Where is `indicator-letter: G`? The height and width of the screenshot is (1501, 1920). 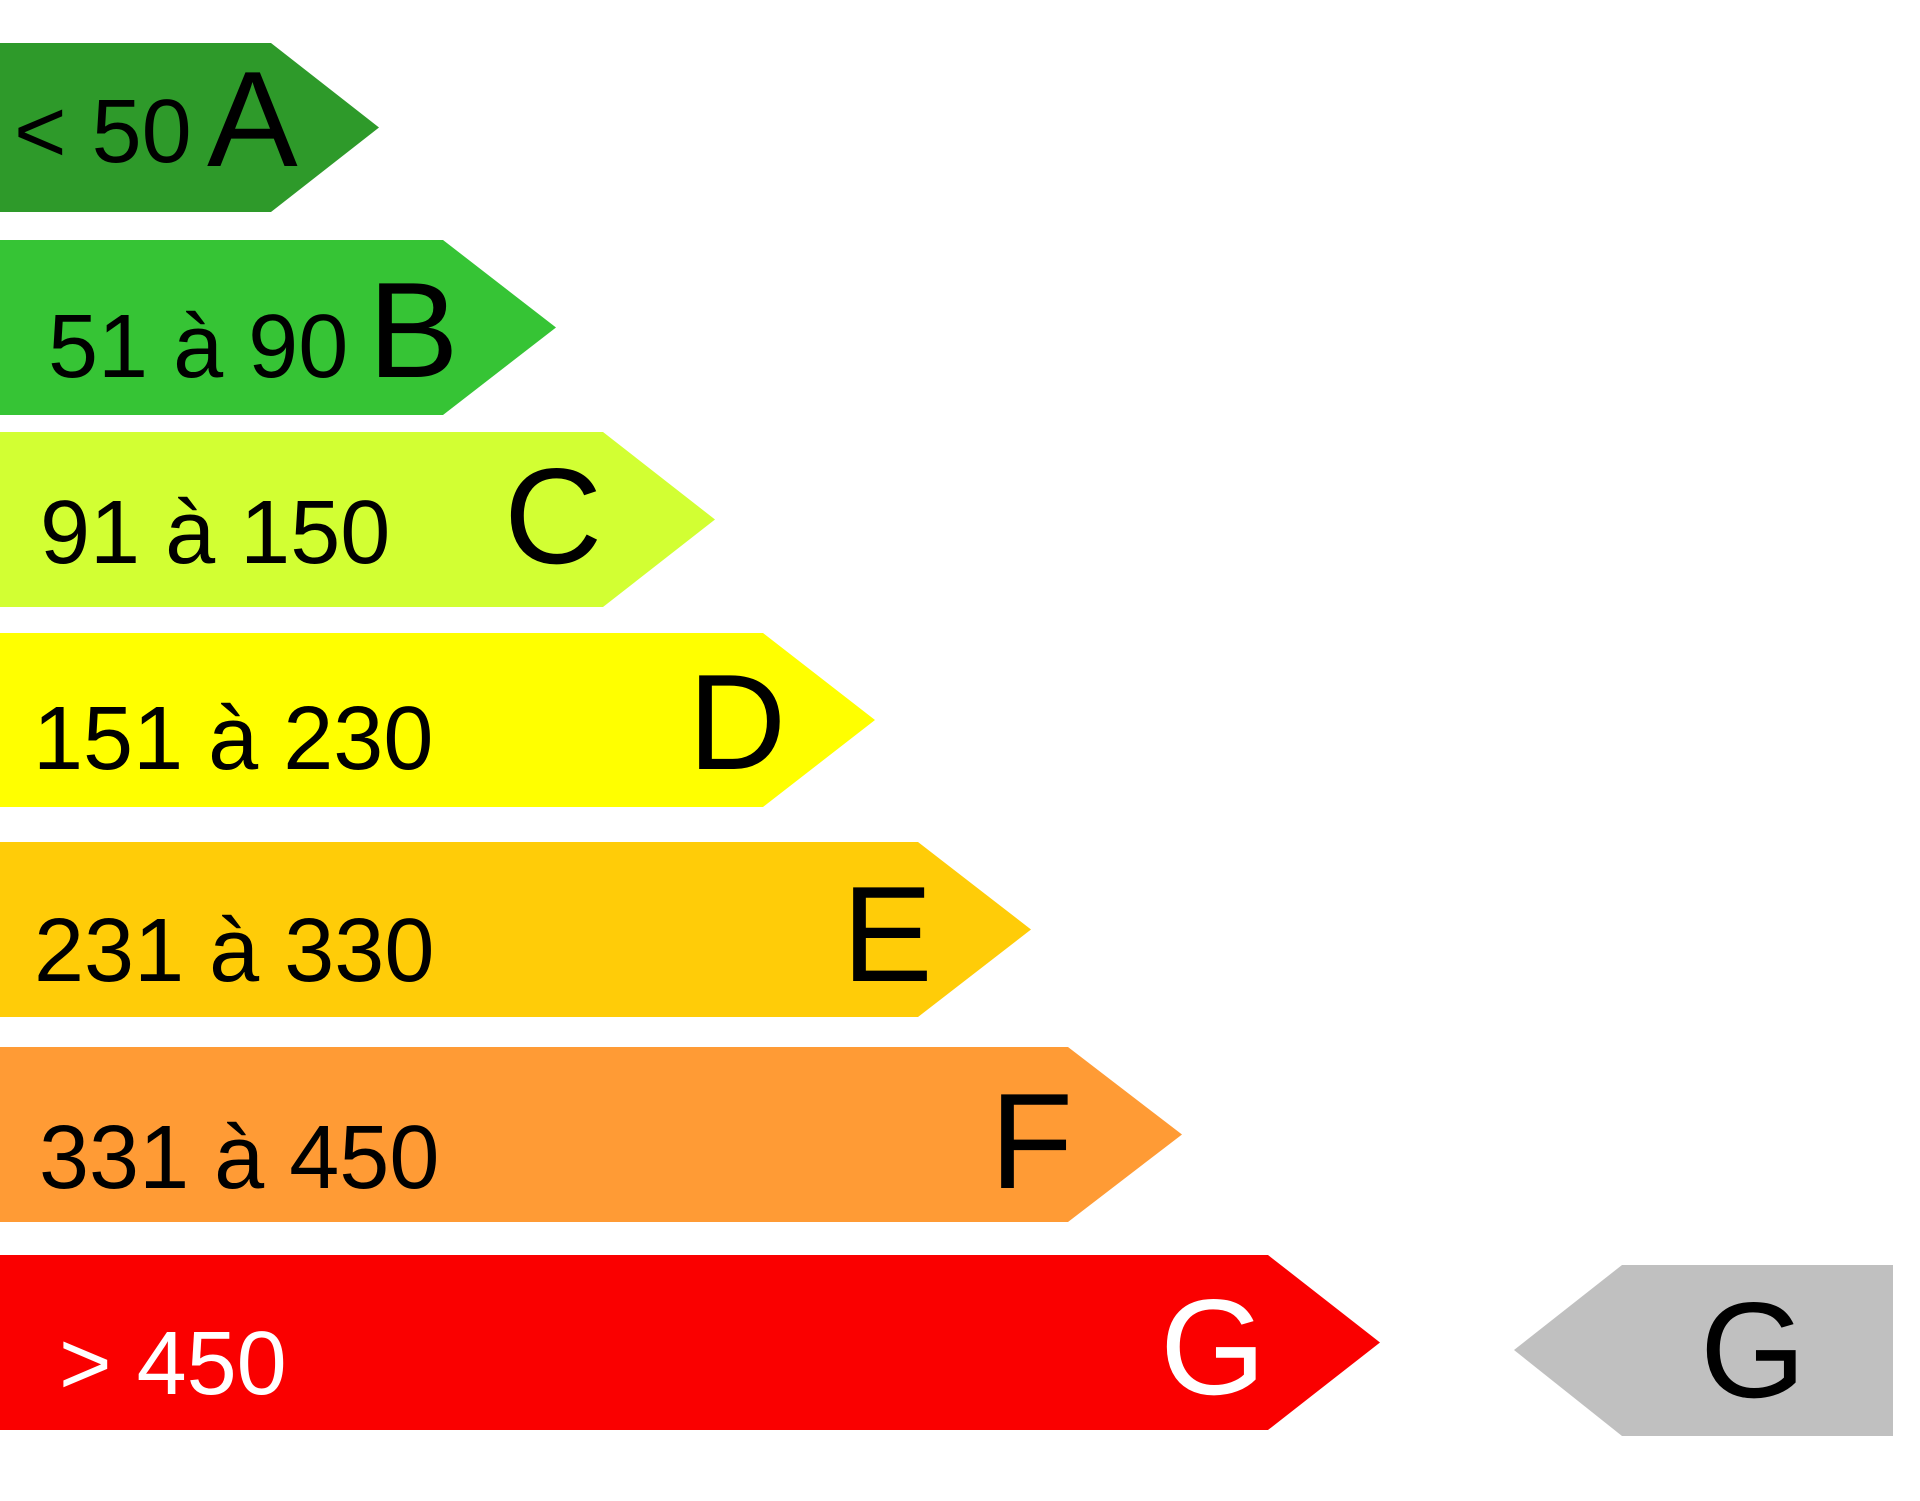
indicator-letter: G is located at coordinates (1753, 1350).